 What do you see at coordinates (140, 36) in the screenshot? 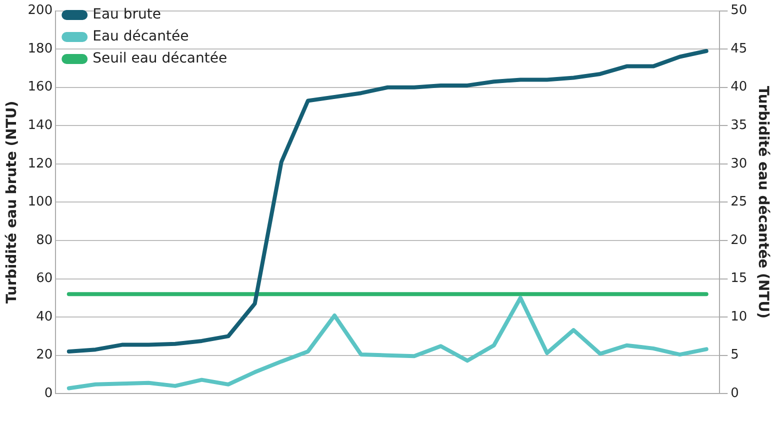
I see `legend-label: Eau décantée` at bounding box center [140, 36].